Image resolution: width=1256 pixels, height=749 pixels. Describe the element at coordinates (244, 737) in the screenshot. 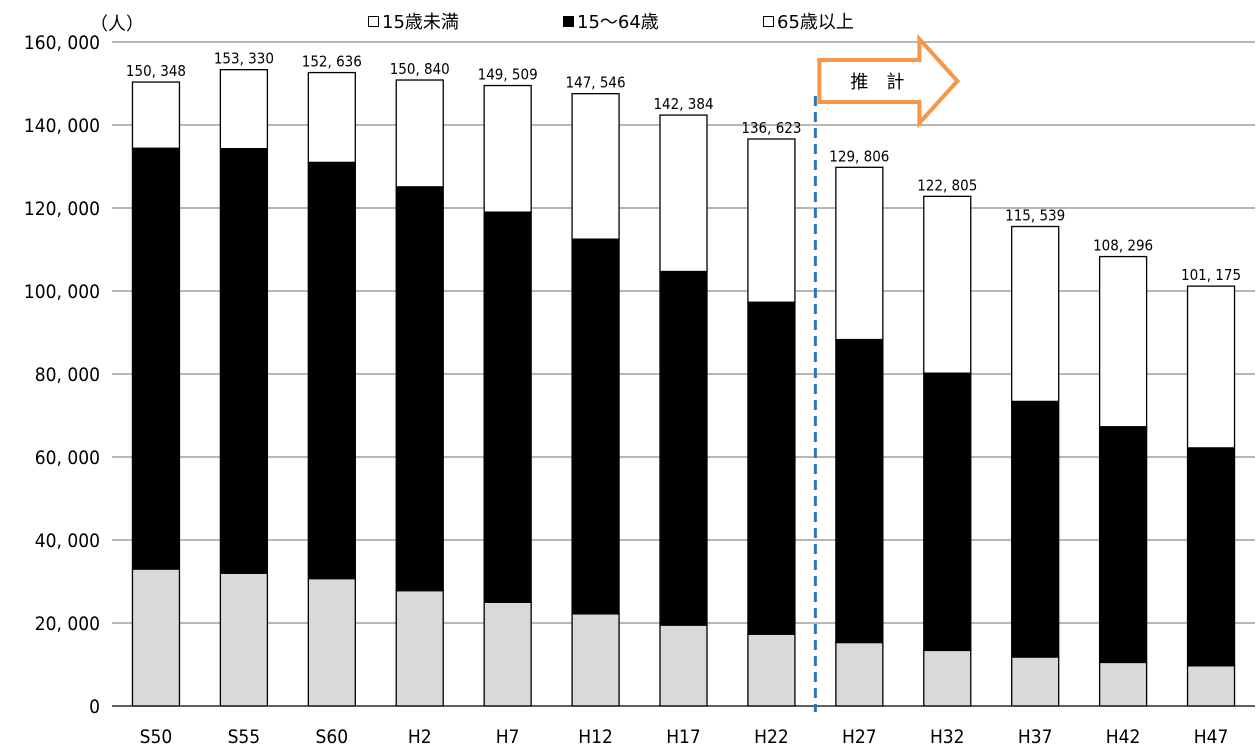

I see `x-tick-label: S55` at that location.